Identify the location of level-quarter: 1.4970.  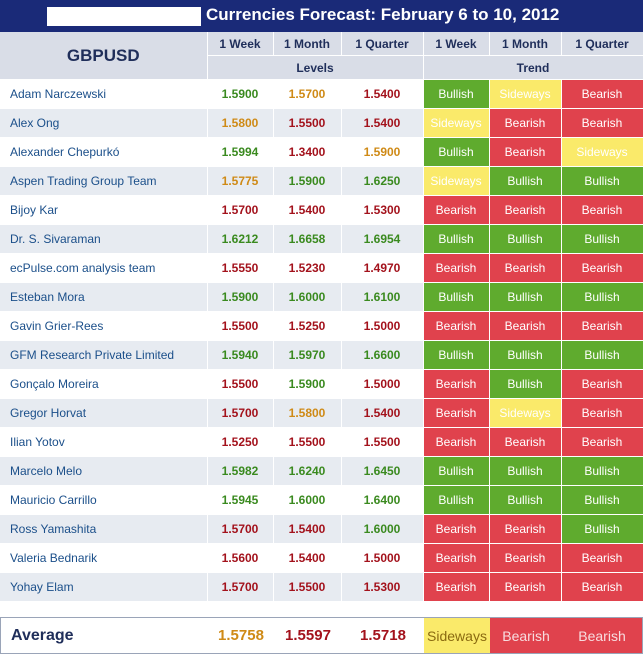
(382, 268).